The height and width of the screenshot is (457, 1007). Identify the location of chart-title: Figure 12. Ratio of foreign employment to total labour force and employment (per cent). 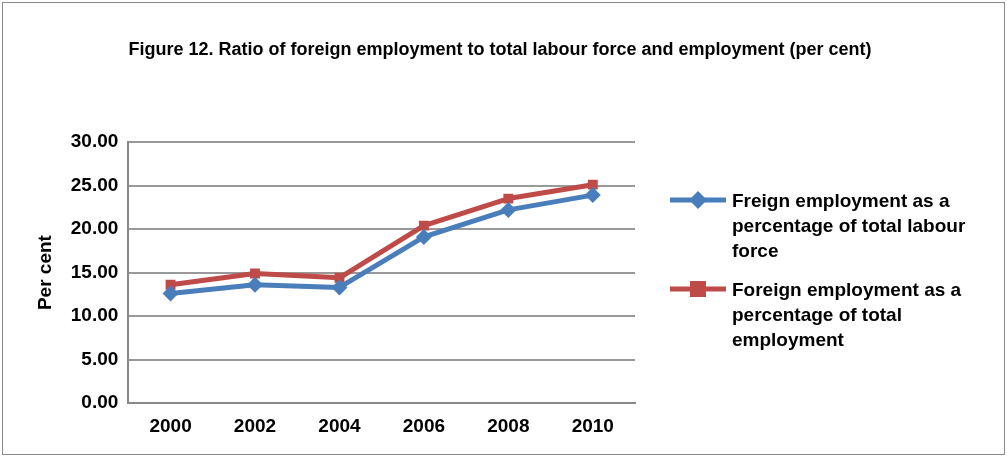
(500, 49).